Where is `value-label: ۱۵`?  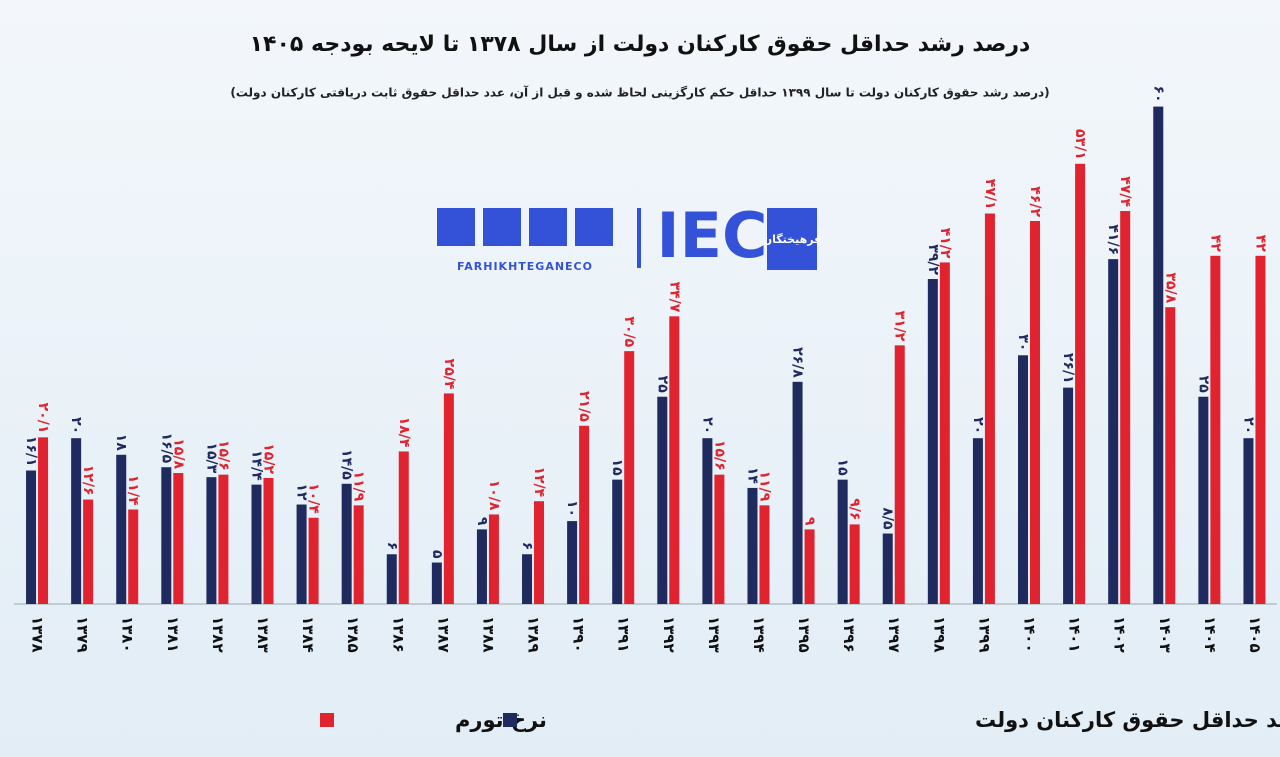
value-label: ۱۵ is located at coordinates (843, 468).